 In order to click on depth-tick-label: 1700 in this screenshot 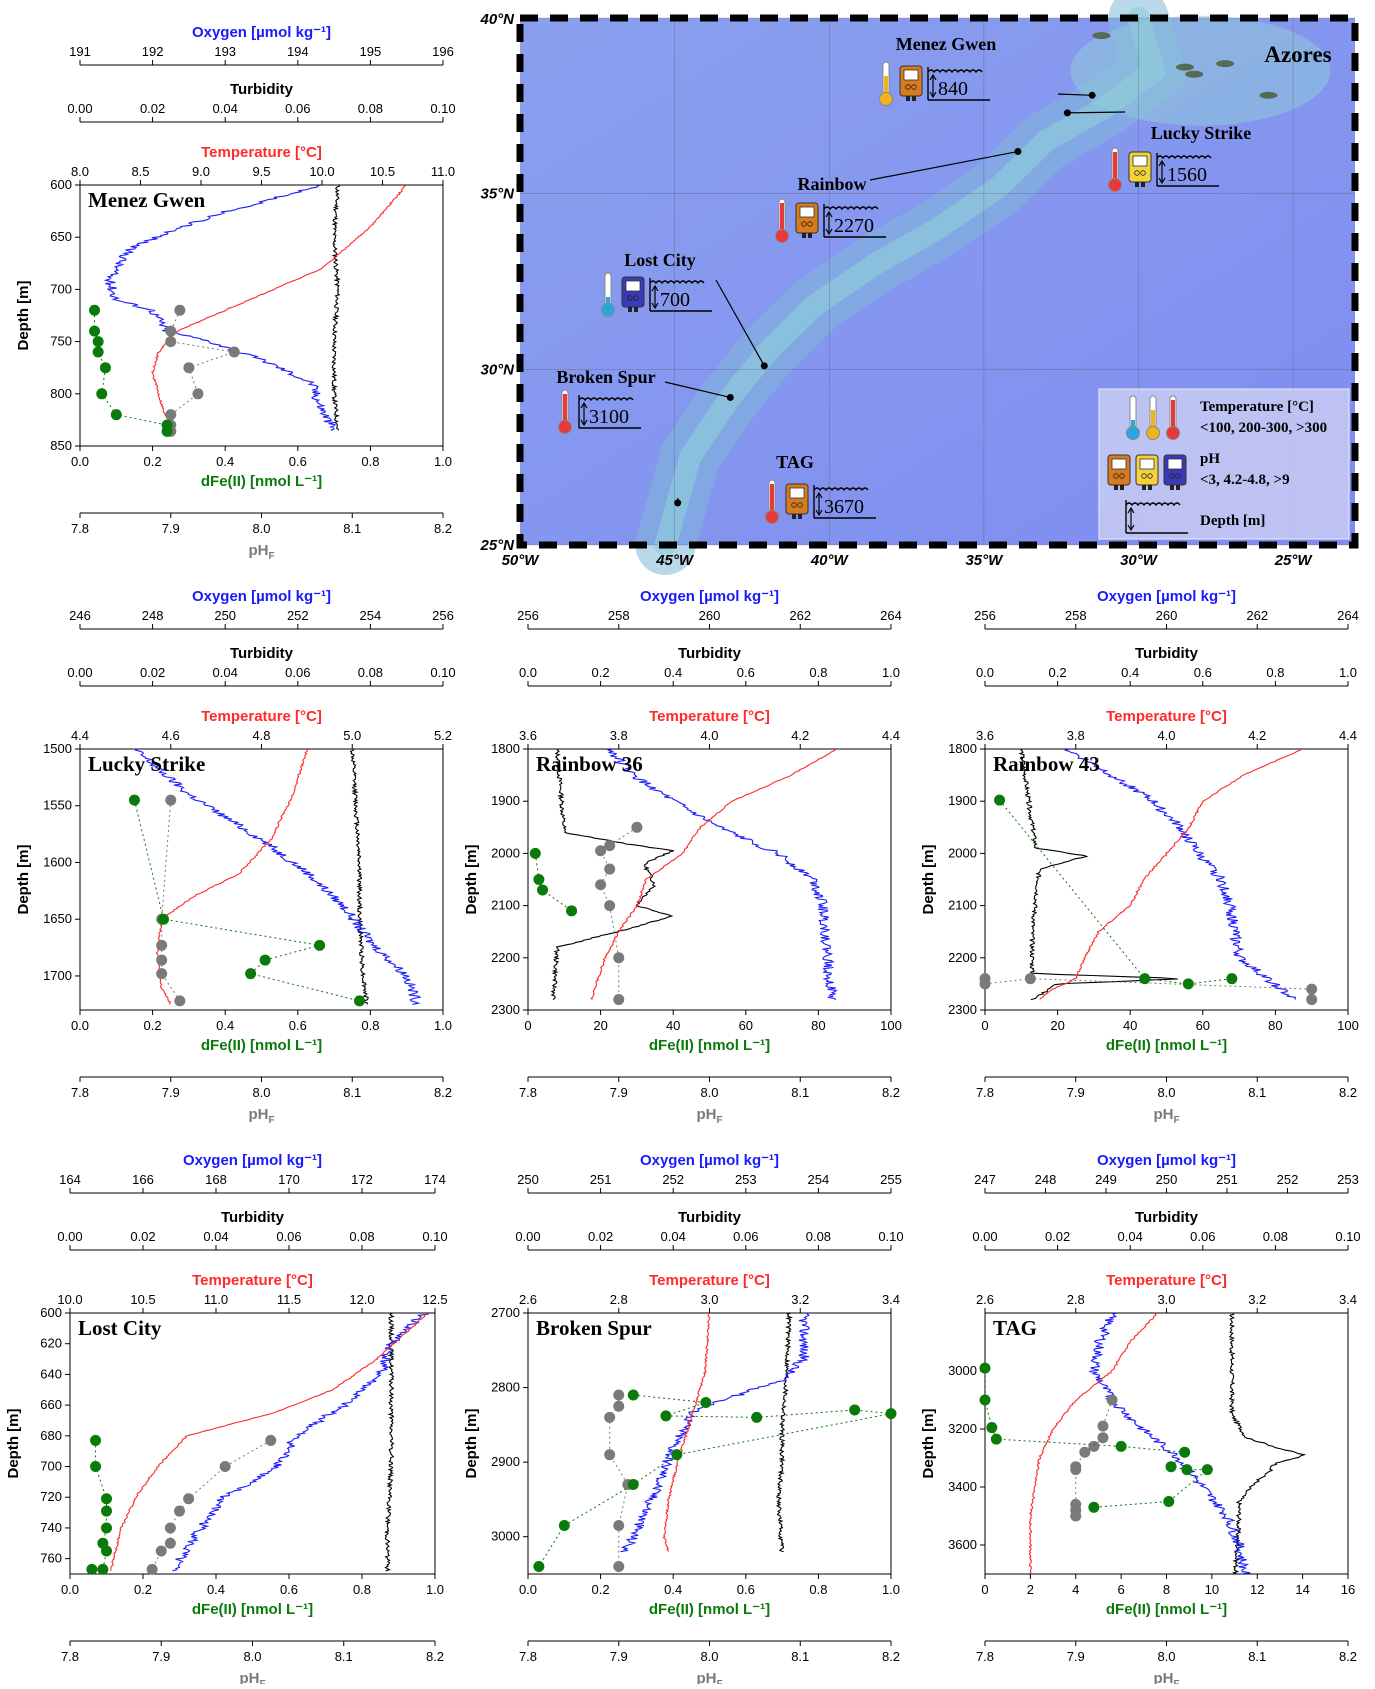, I will do `click(57, 975)`.